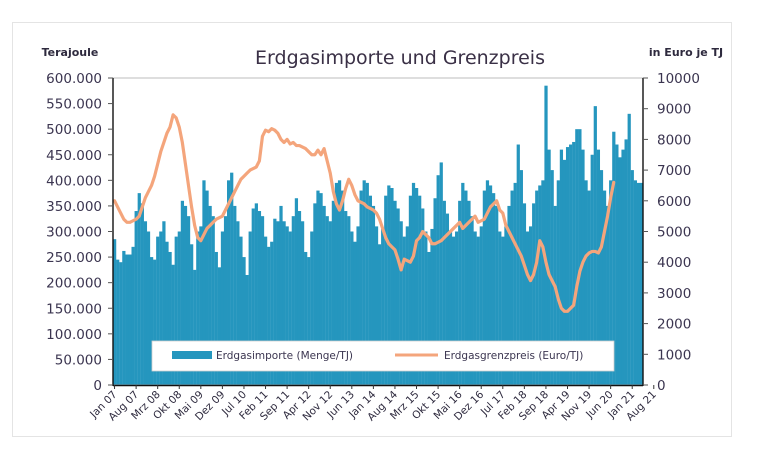  I want to click on y-right-tick-label: 5000, so click(674, 233).